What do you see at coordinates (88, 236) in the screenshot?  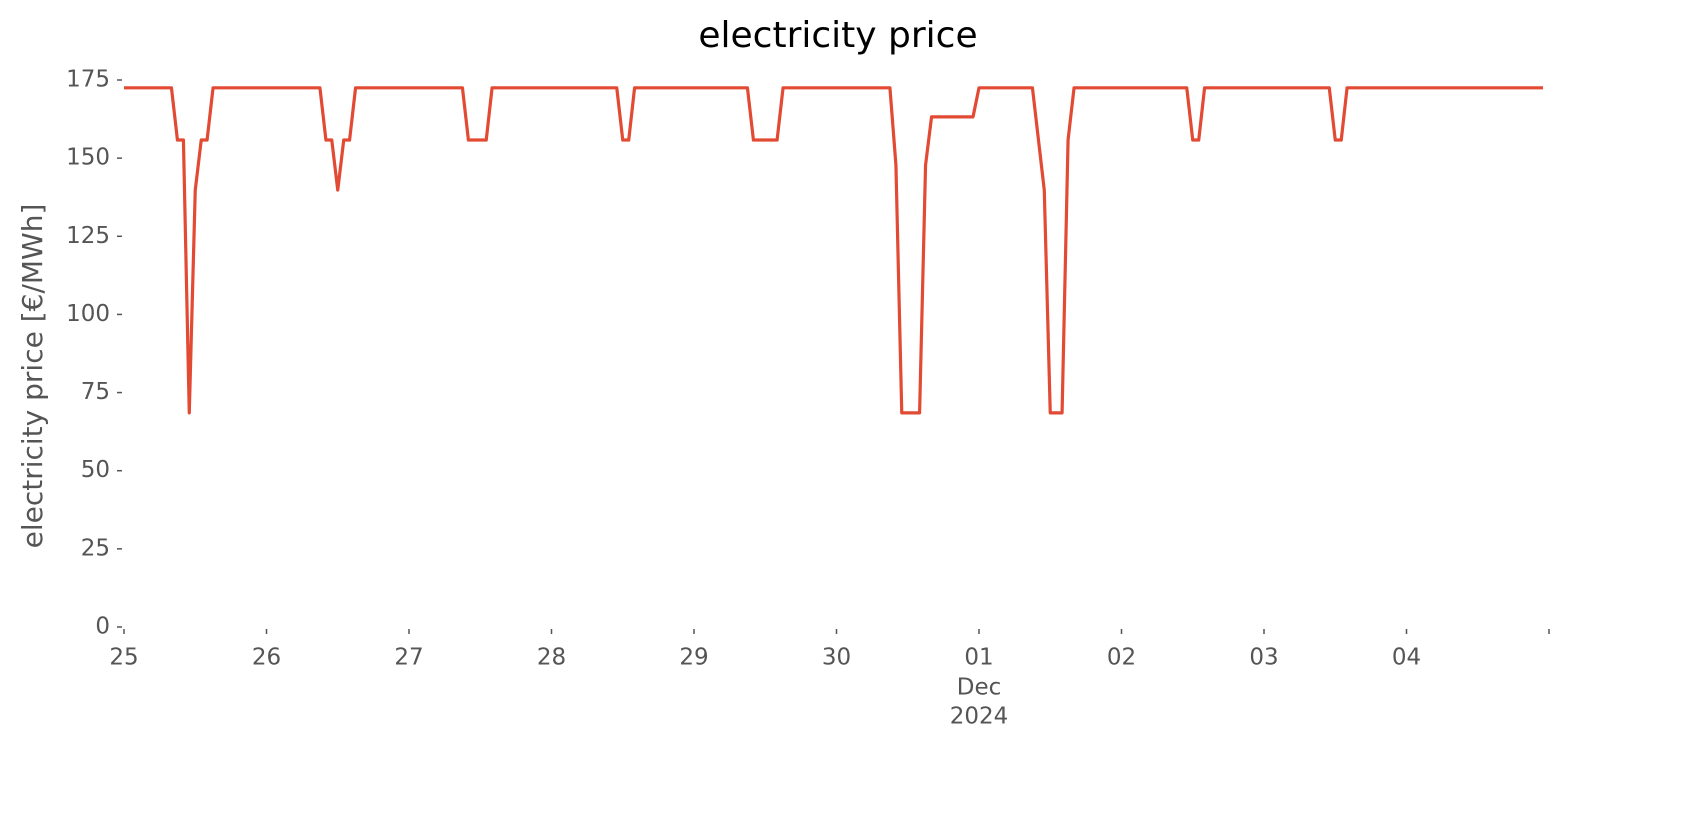 I see `y-tick-label: 125` at bounding box center [88, 236].